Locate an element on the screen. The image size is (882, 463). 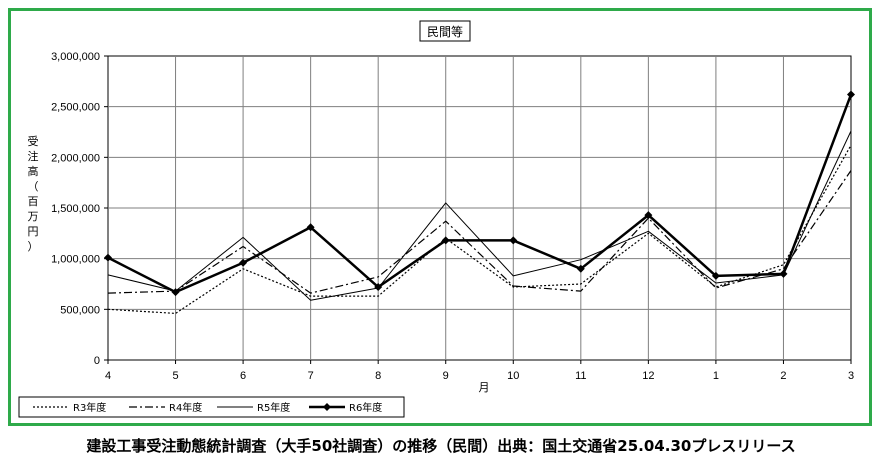
y-tick-label: 1,000,000 is located at coordinates (75, 260).